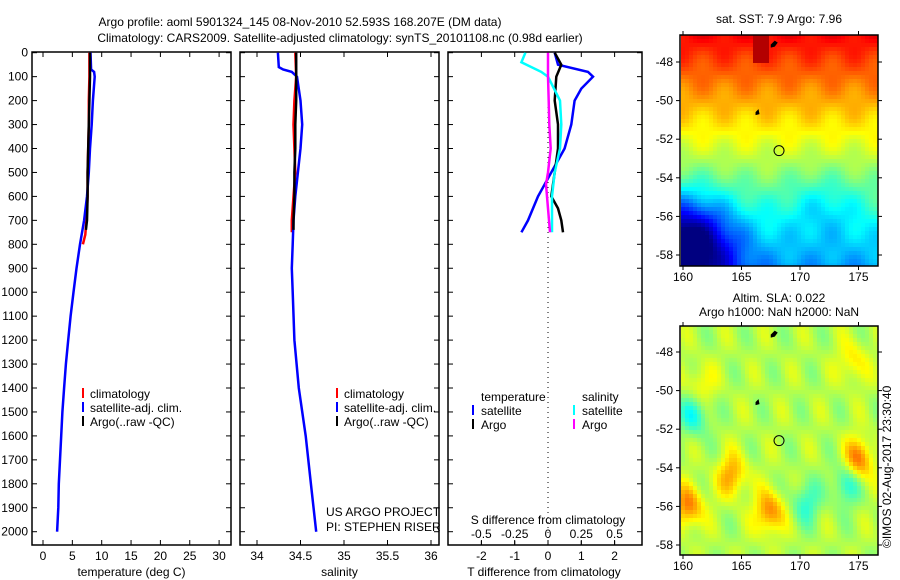  Describe the element at coordinates (18, 77) in the screenshot. I see `depth-tick-label: 100` at that location.